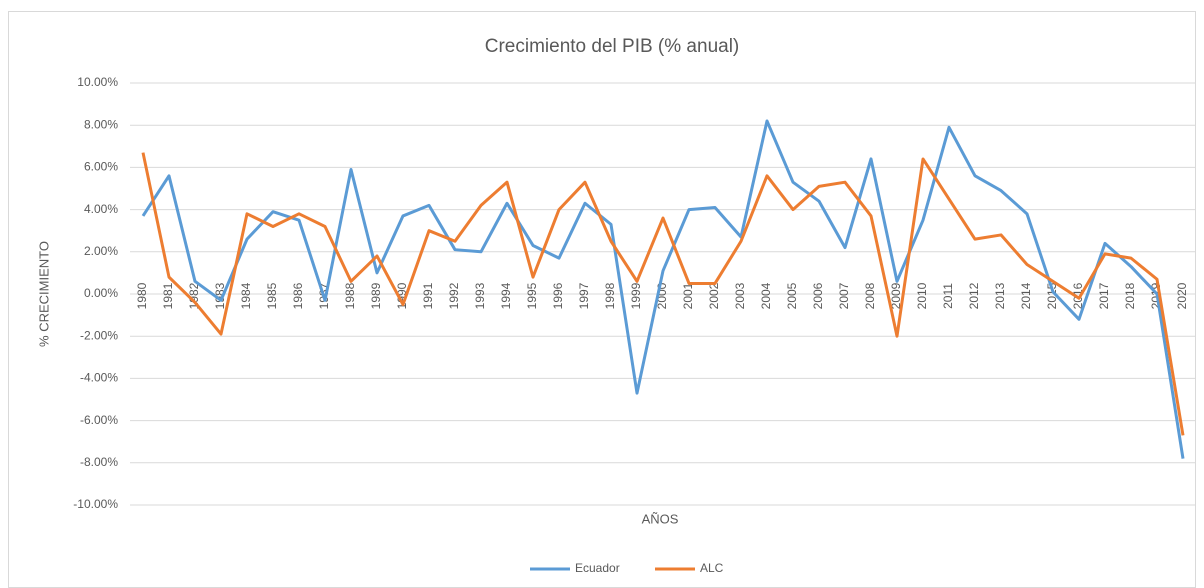 This screenshot has height=588, width=1204. Describe the element at coordinates (298, 295) in the screenshot. I see `x-tick-label: 1986` at that location.